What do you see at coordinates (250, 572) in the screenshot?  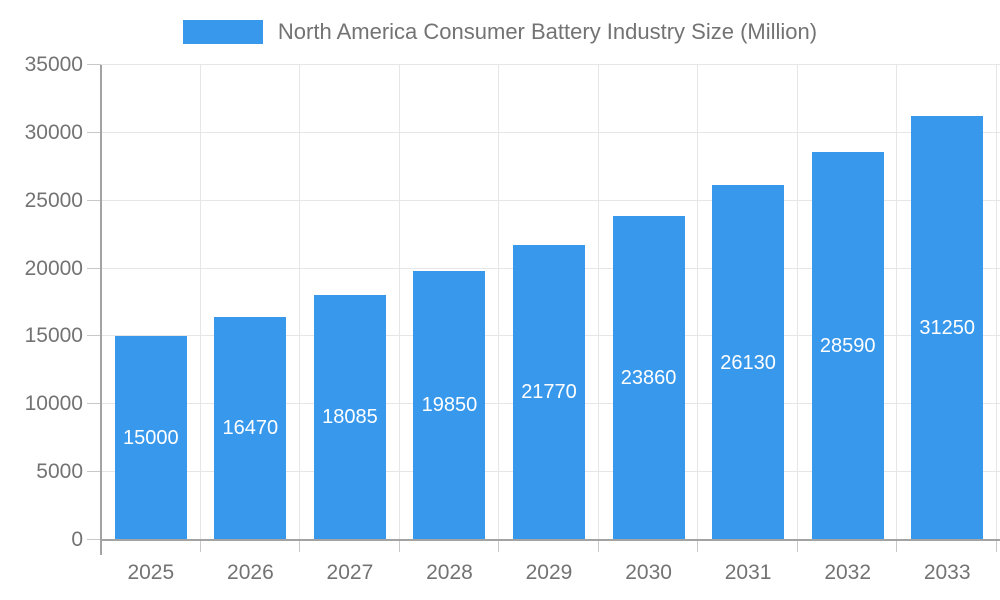 I see `x-axis-label: 2026` at bounding box center [250, 572].